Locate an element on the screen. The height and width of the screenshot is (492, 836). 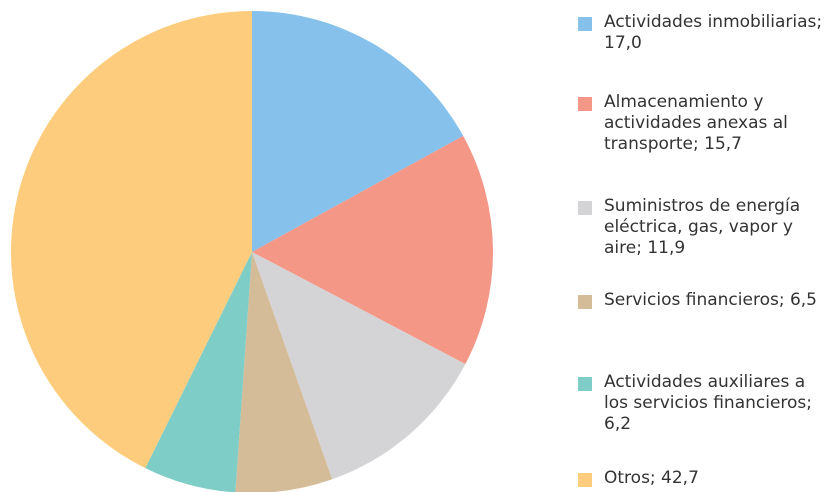
legend-label: Servicios financieros; 6,5 is located at coordinates (710, 300).